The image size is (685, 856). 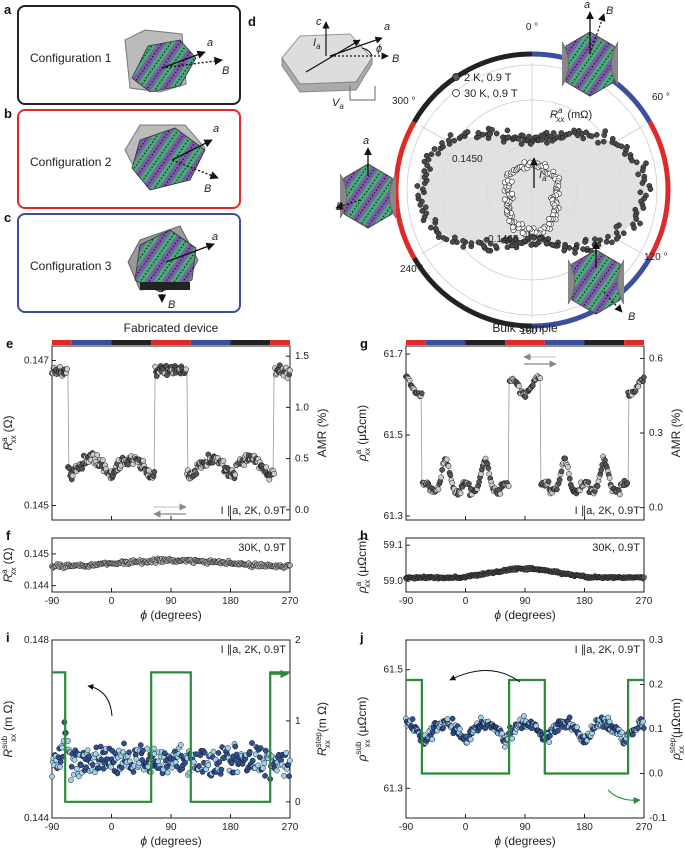 I want to click on y-axis-label: ρaxx(μΩcm), so click(x=363, y=433).